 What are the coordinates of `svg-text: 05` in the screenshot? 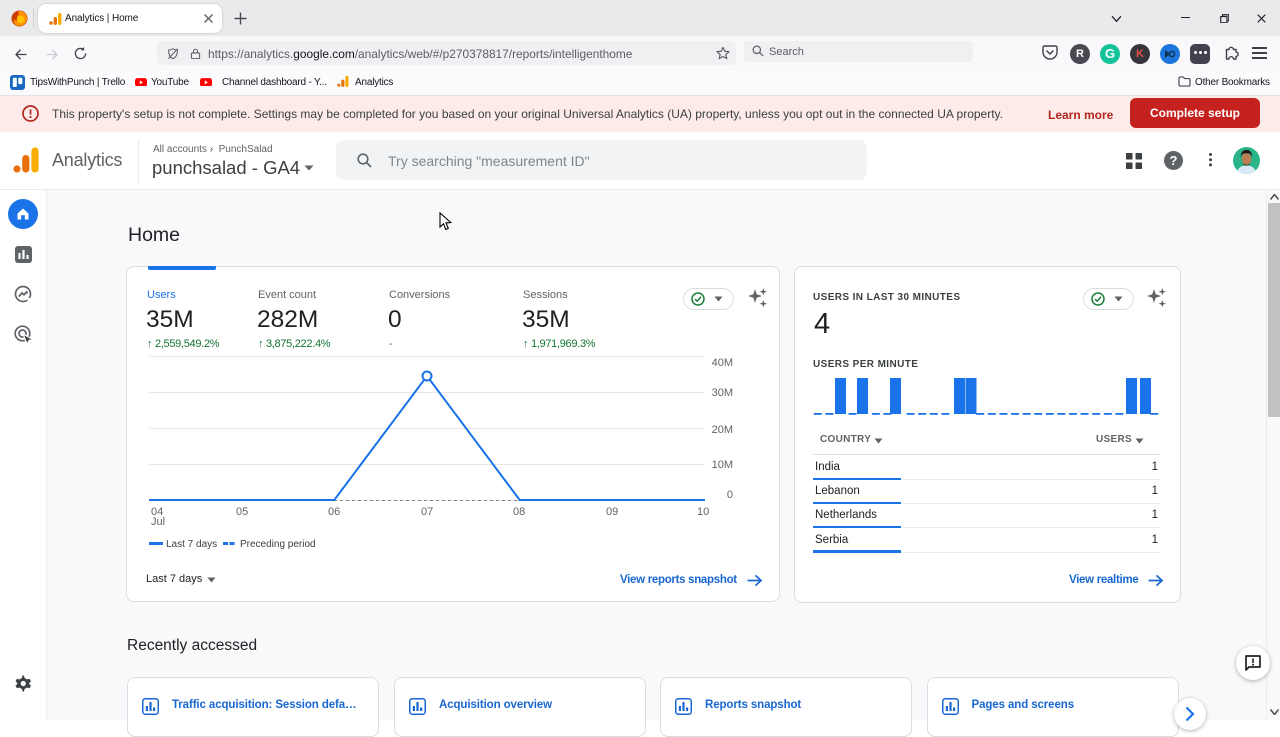 It's located at (242, 512).